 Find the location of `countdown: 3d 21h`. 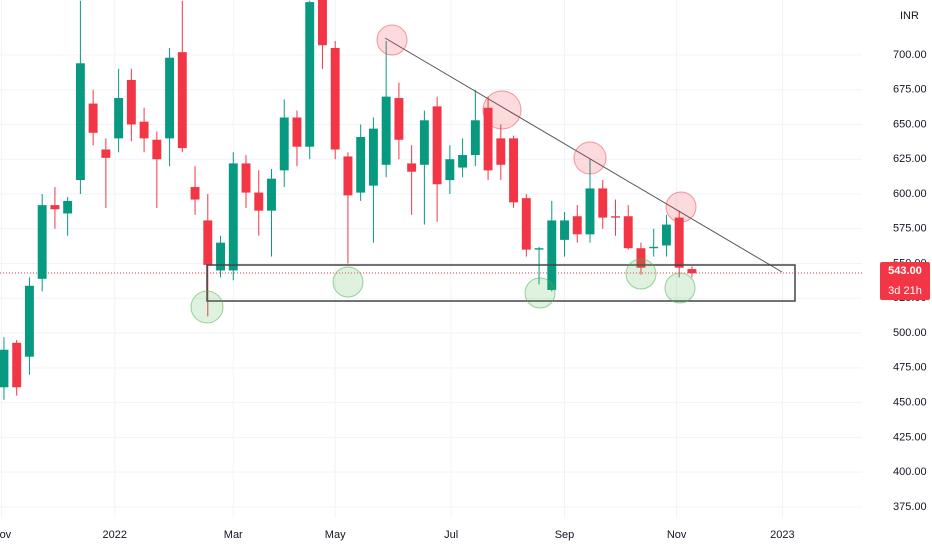

countdown: 3d 21h is located at coordinates (905, 291).